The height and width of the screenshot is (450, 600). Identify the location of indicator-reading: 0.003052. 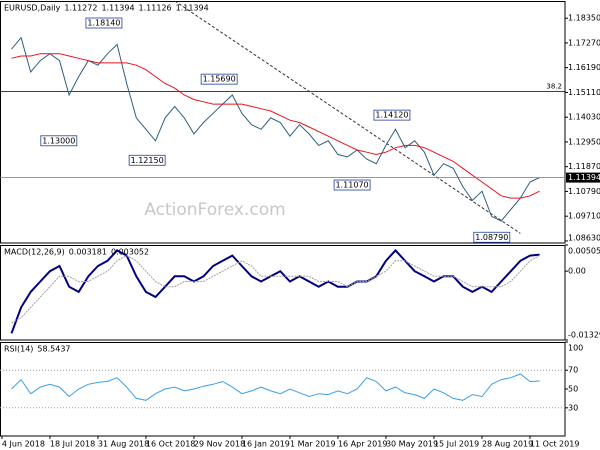
(130, 252).